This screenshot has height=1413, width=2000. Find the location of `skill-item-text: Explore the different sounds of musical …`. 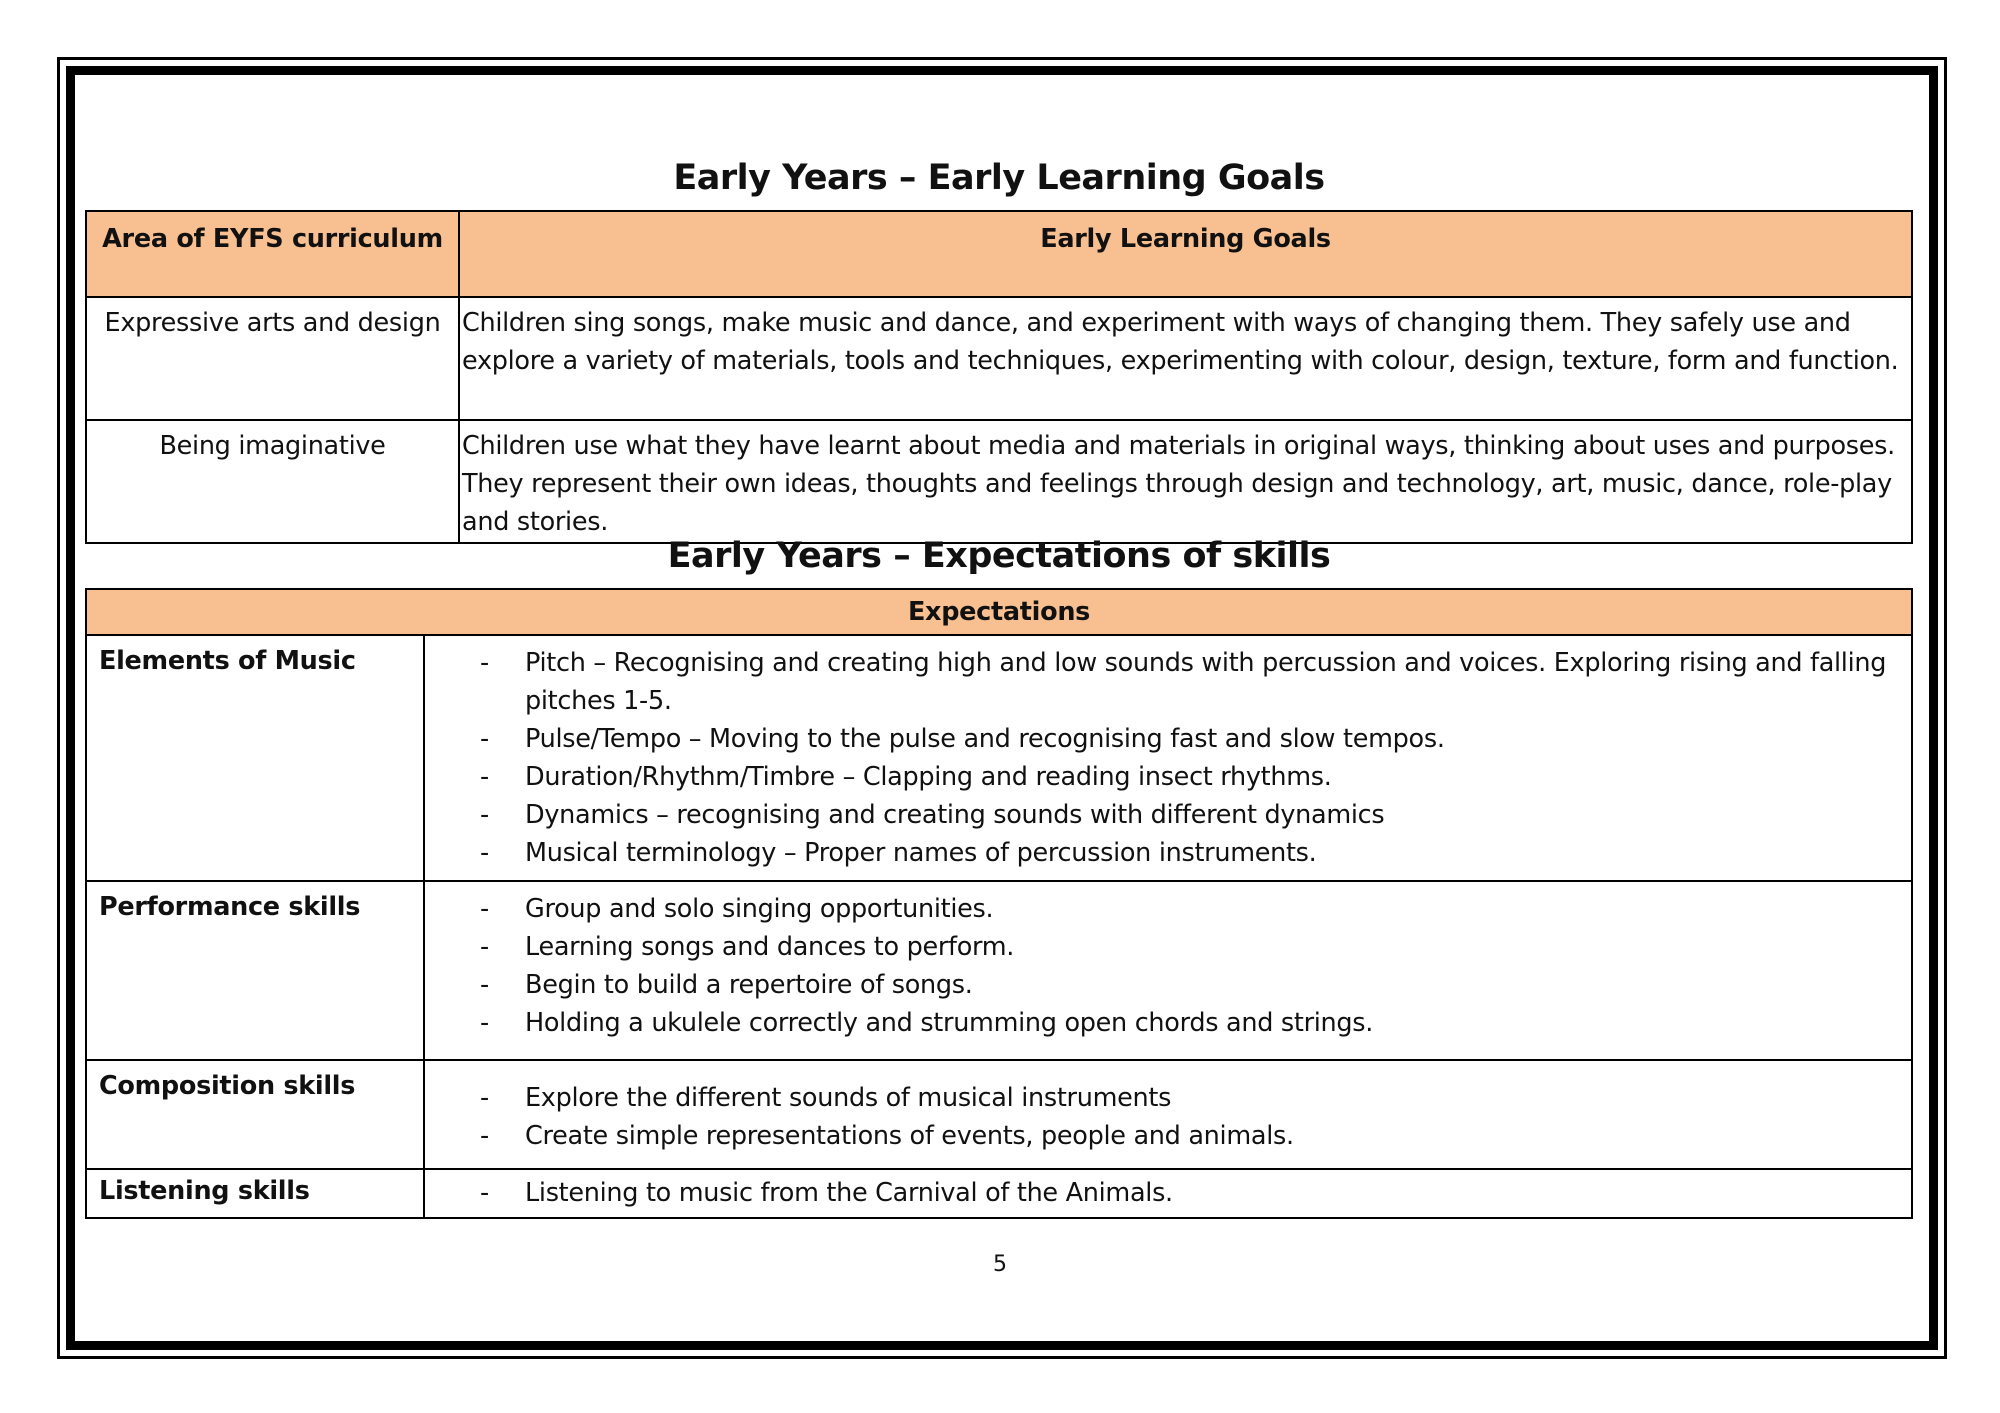

skill-item-text: Explore the different sounds of musical … is located at coordinates (848, 1098).